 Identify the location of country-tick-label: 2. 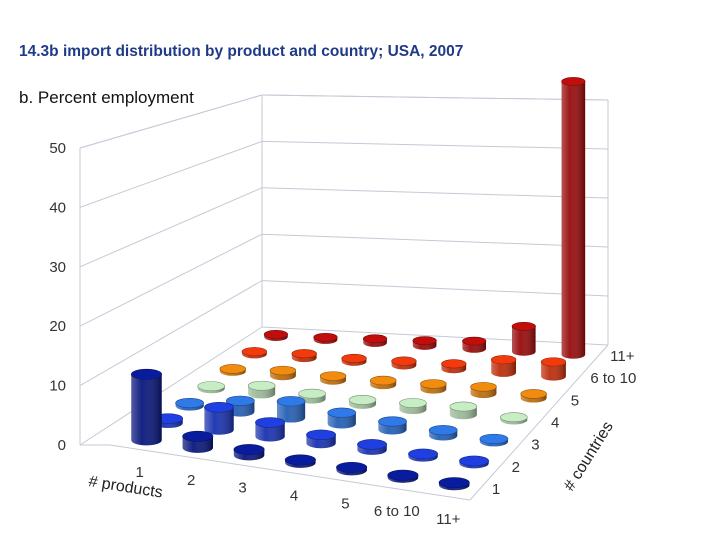
(516, 467).